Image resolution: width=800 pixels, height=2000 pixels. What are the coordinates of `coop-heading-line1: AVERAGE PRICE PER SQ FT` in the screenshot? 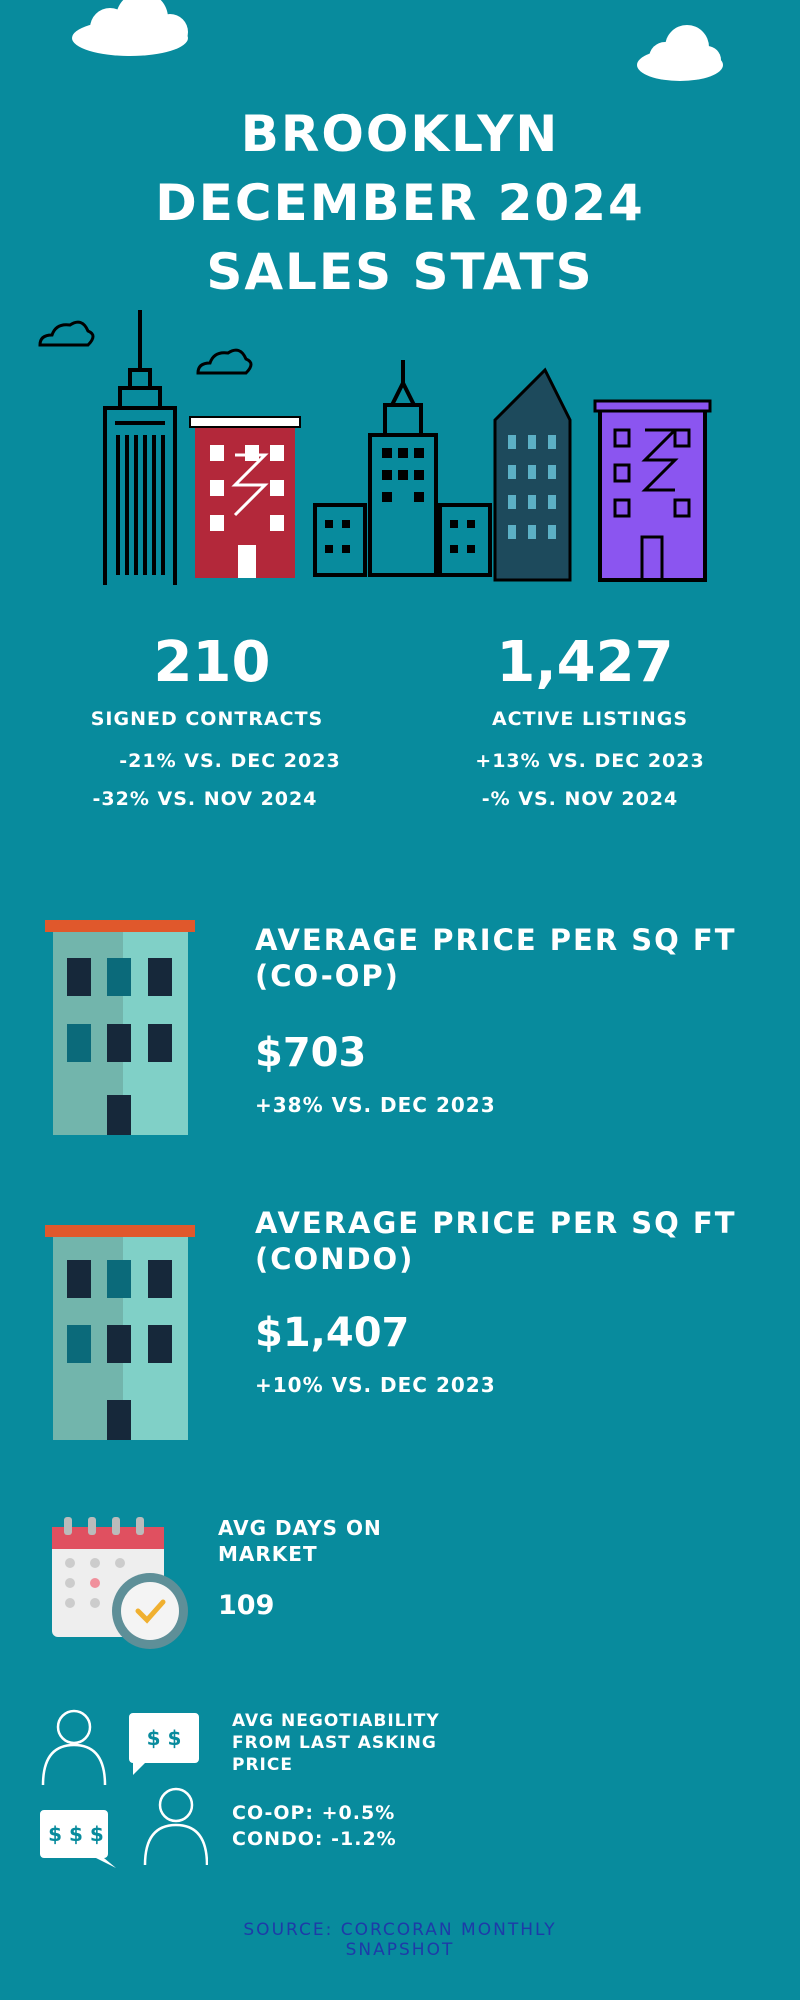 It's located at (496, 940).